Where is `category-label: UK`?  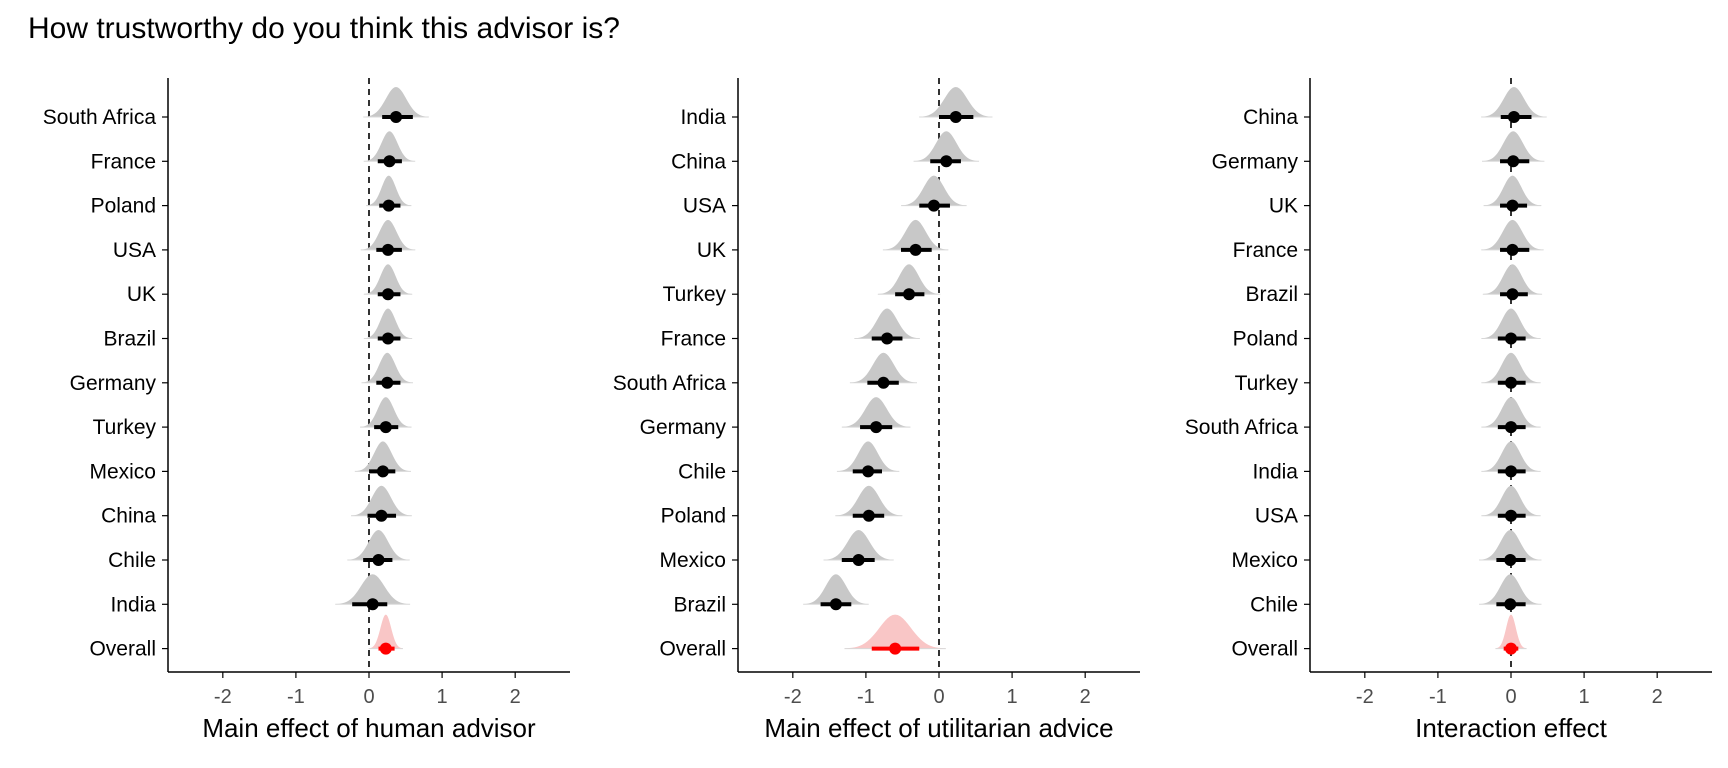 category-label: UK is located at coordinates (141, 294).